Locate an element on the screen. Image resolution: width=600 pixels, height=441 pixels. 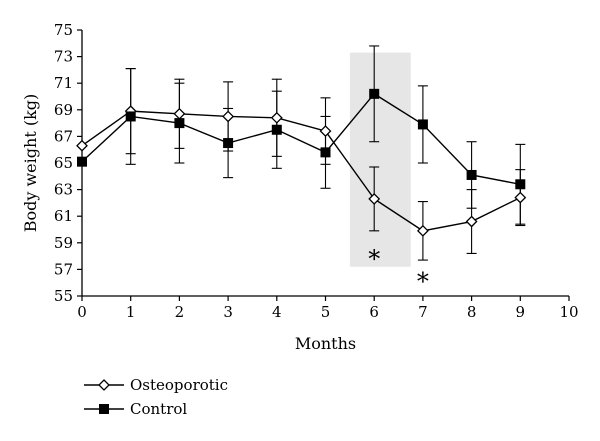
y-tick-label: 69 is located at coordinates (63, 110).